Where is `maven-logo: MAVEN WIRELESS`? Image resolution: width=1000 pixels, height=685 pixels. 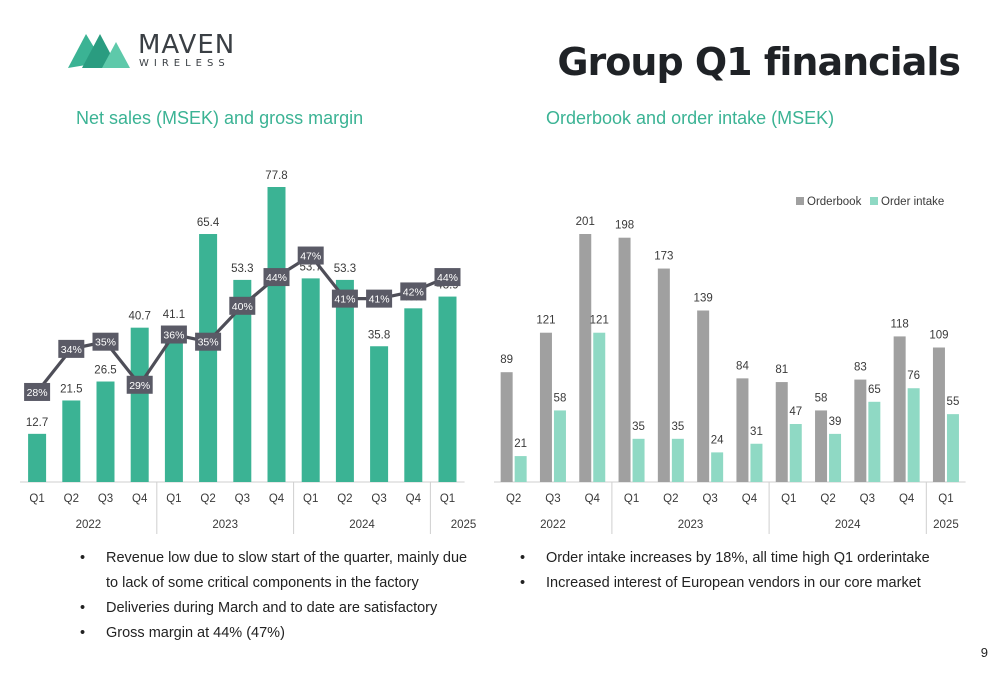
maven-logo: MAVEN WIRELESS is located at coordinates (153, 50).